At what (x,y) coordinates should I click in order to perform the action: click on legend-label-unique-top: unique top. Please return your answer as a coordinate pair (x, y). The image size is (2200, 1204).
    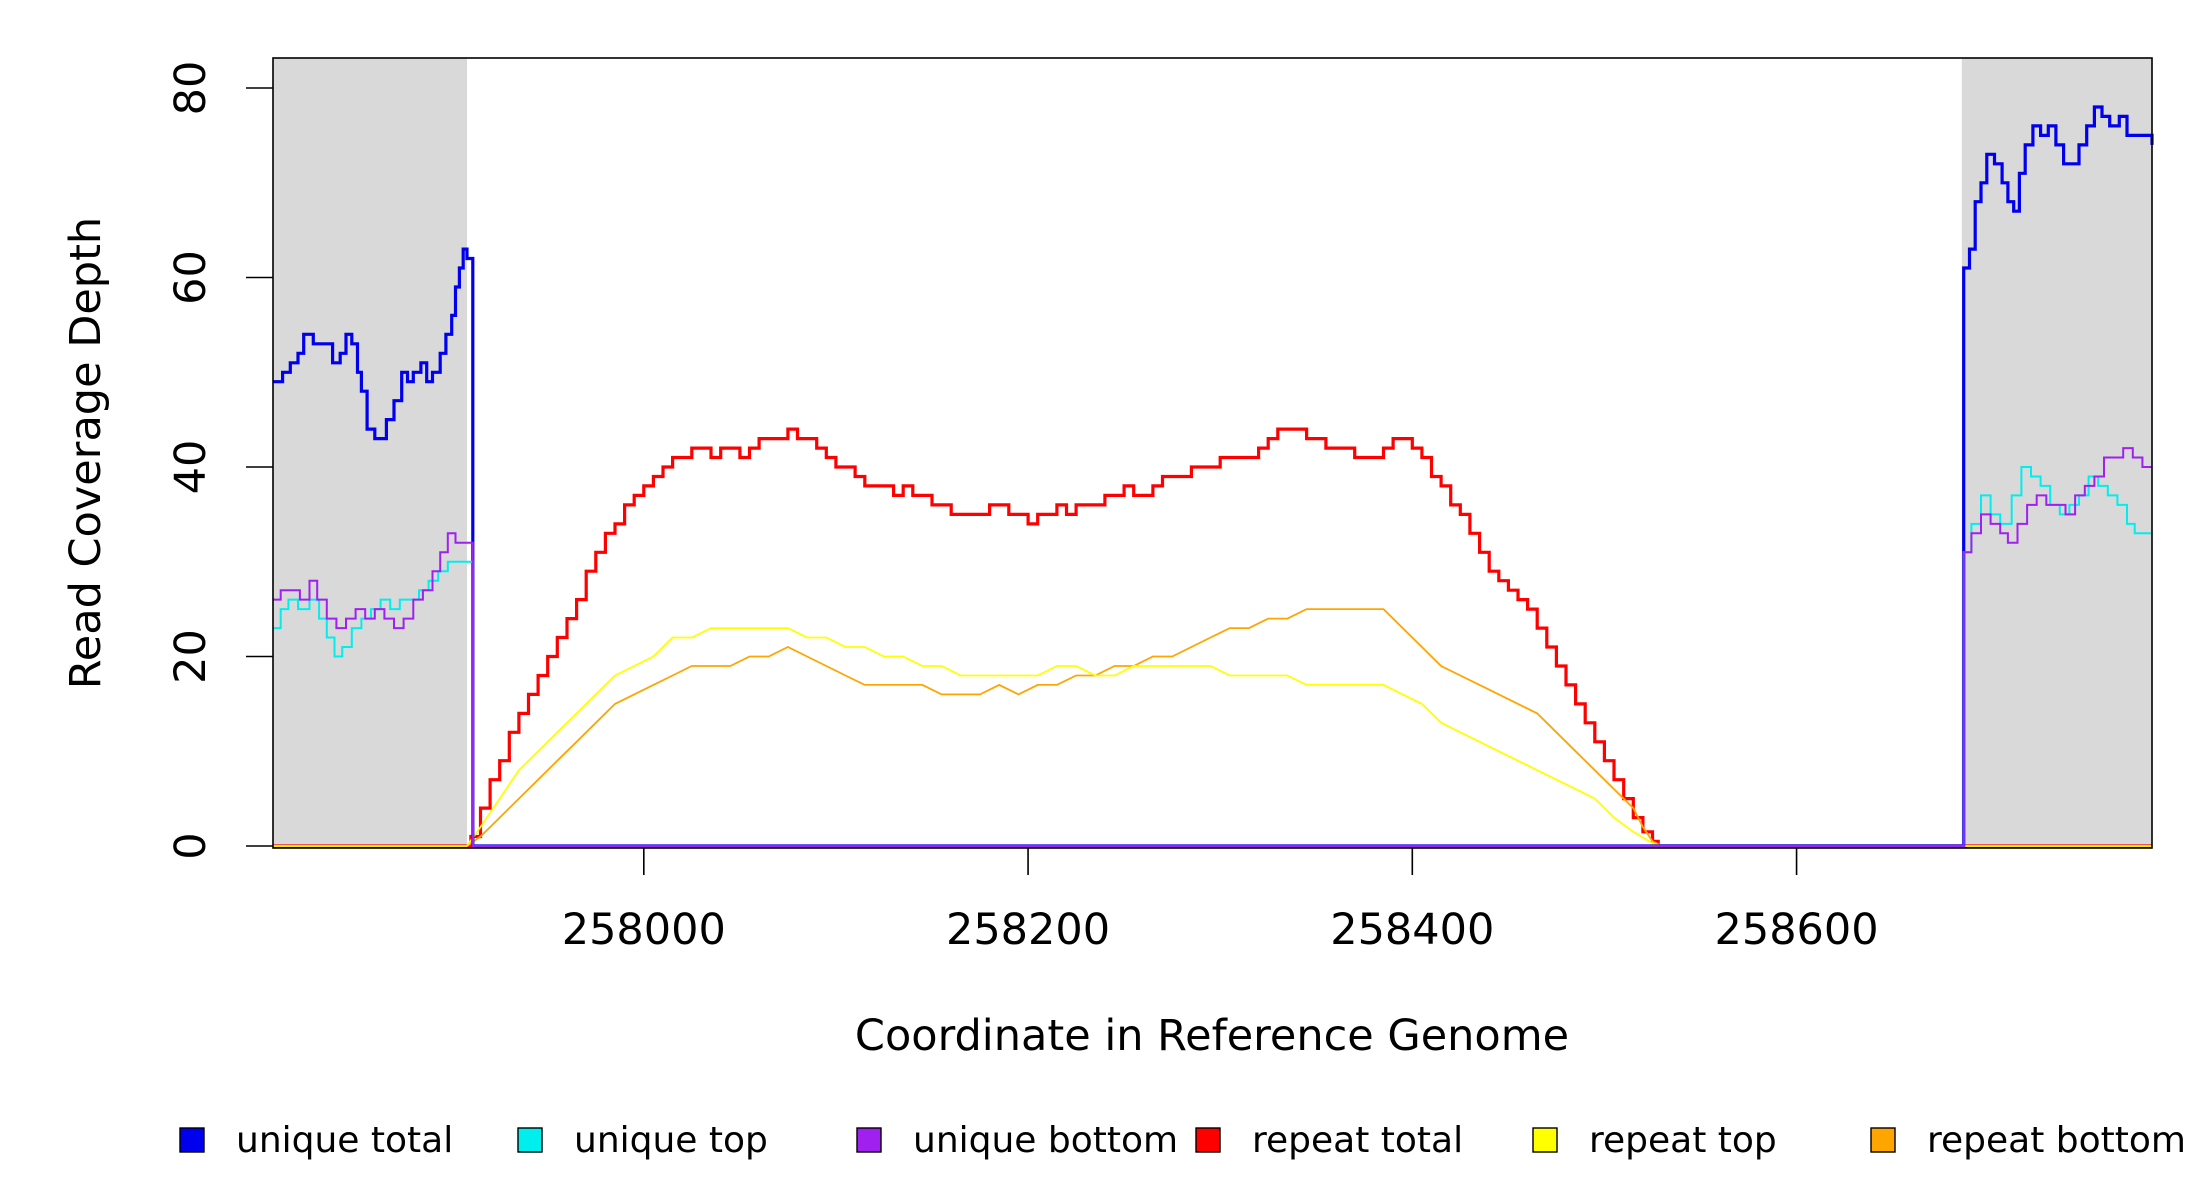
    Looking at the image, I should click on (671, 1140).